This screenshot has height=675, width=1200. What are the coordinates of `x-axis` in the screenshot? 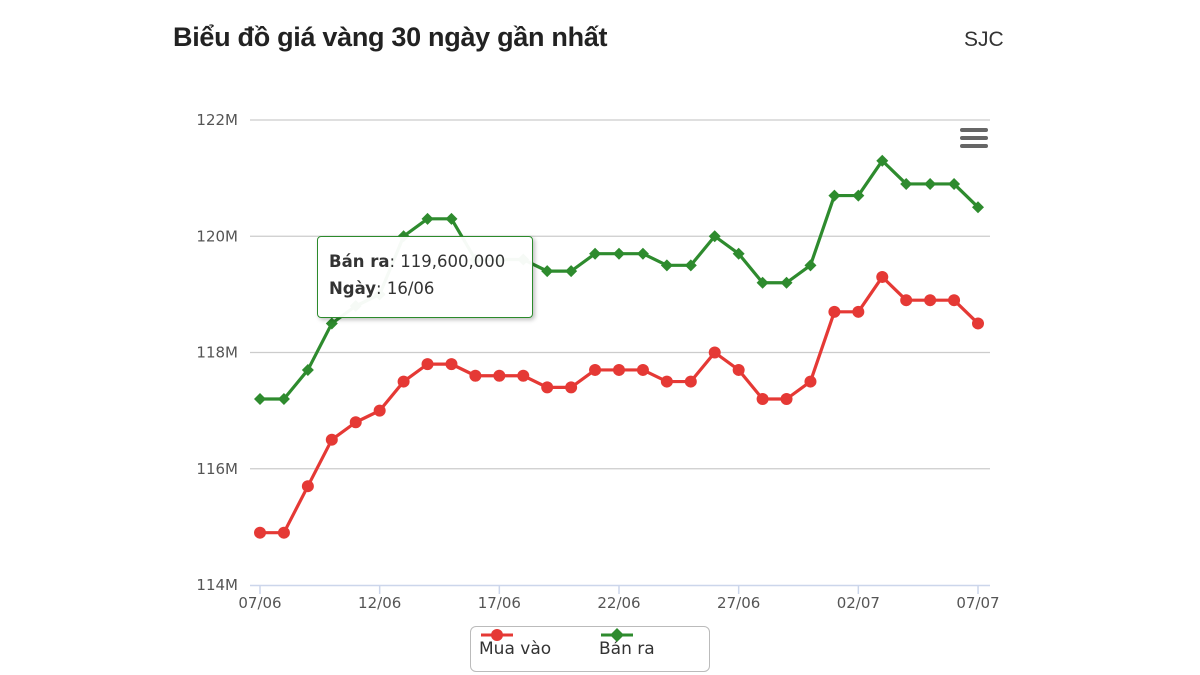 It's located at (620, 589).